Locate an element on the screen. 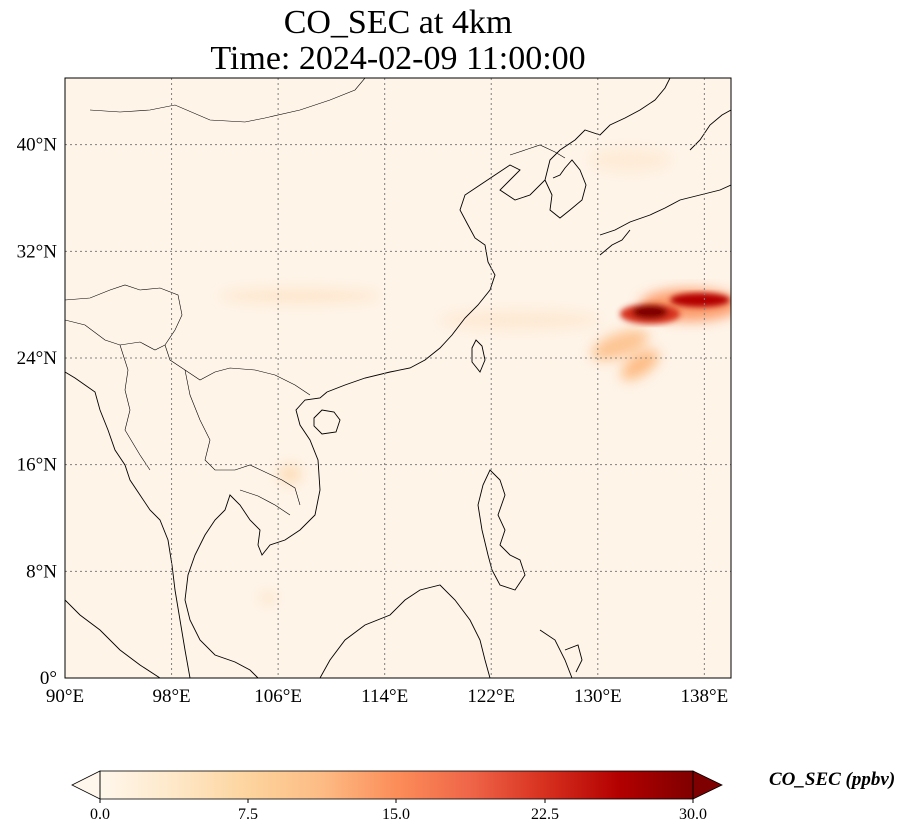  lat-tick-label: 32°N is located at coordinates (37, 251).